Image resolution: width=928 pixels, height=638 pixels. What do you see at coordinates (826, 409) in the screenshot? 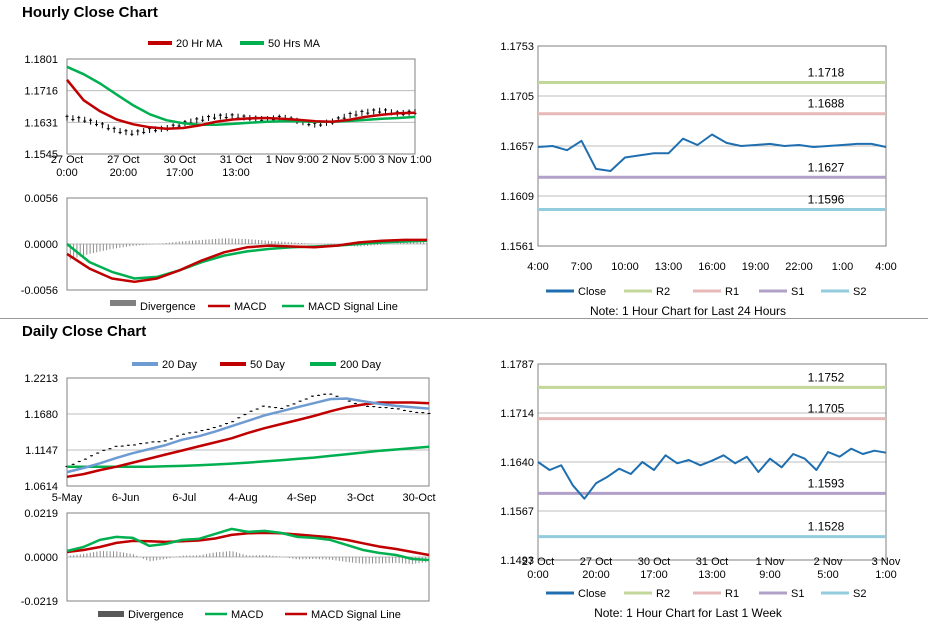
I see `level-label-r1: 1.1705` at bounding box center [826, 409].